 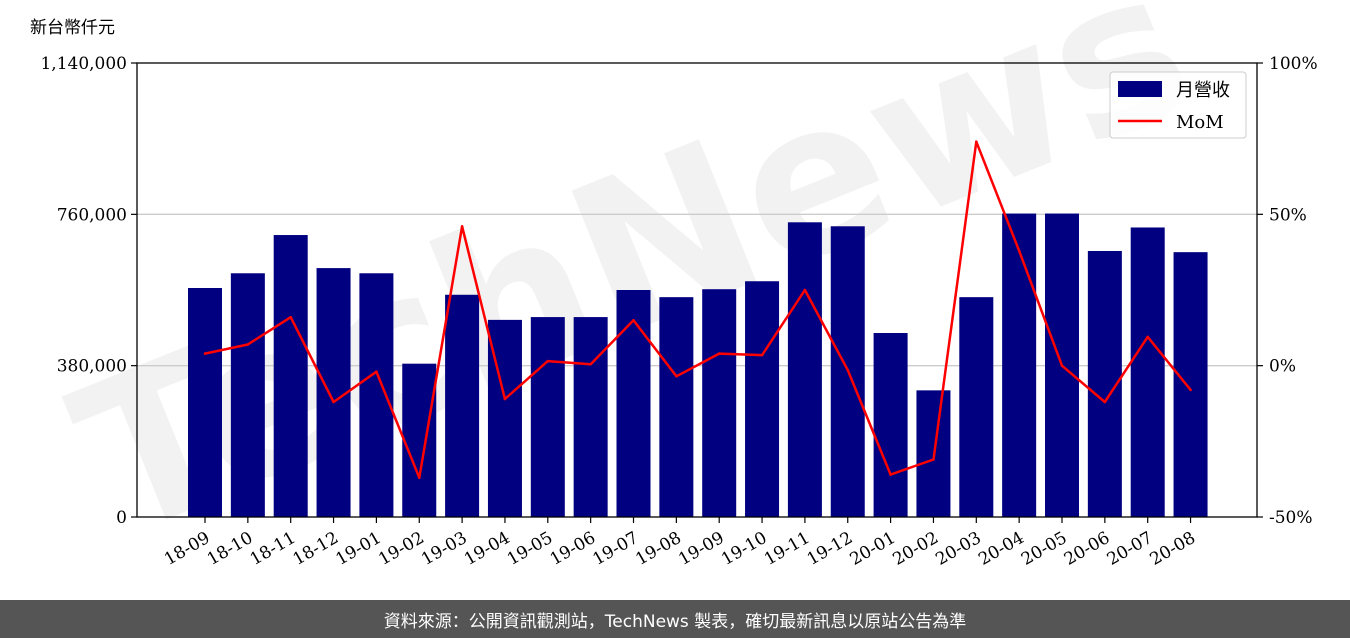 What do you see at coordinates (787, 549) in the screenshot?
I see `x-tick-label: 19-11` at bounding box center [787, 549].